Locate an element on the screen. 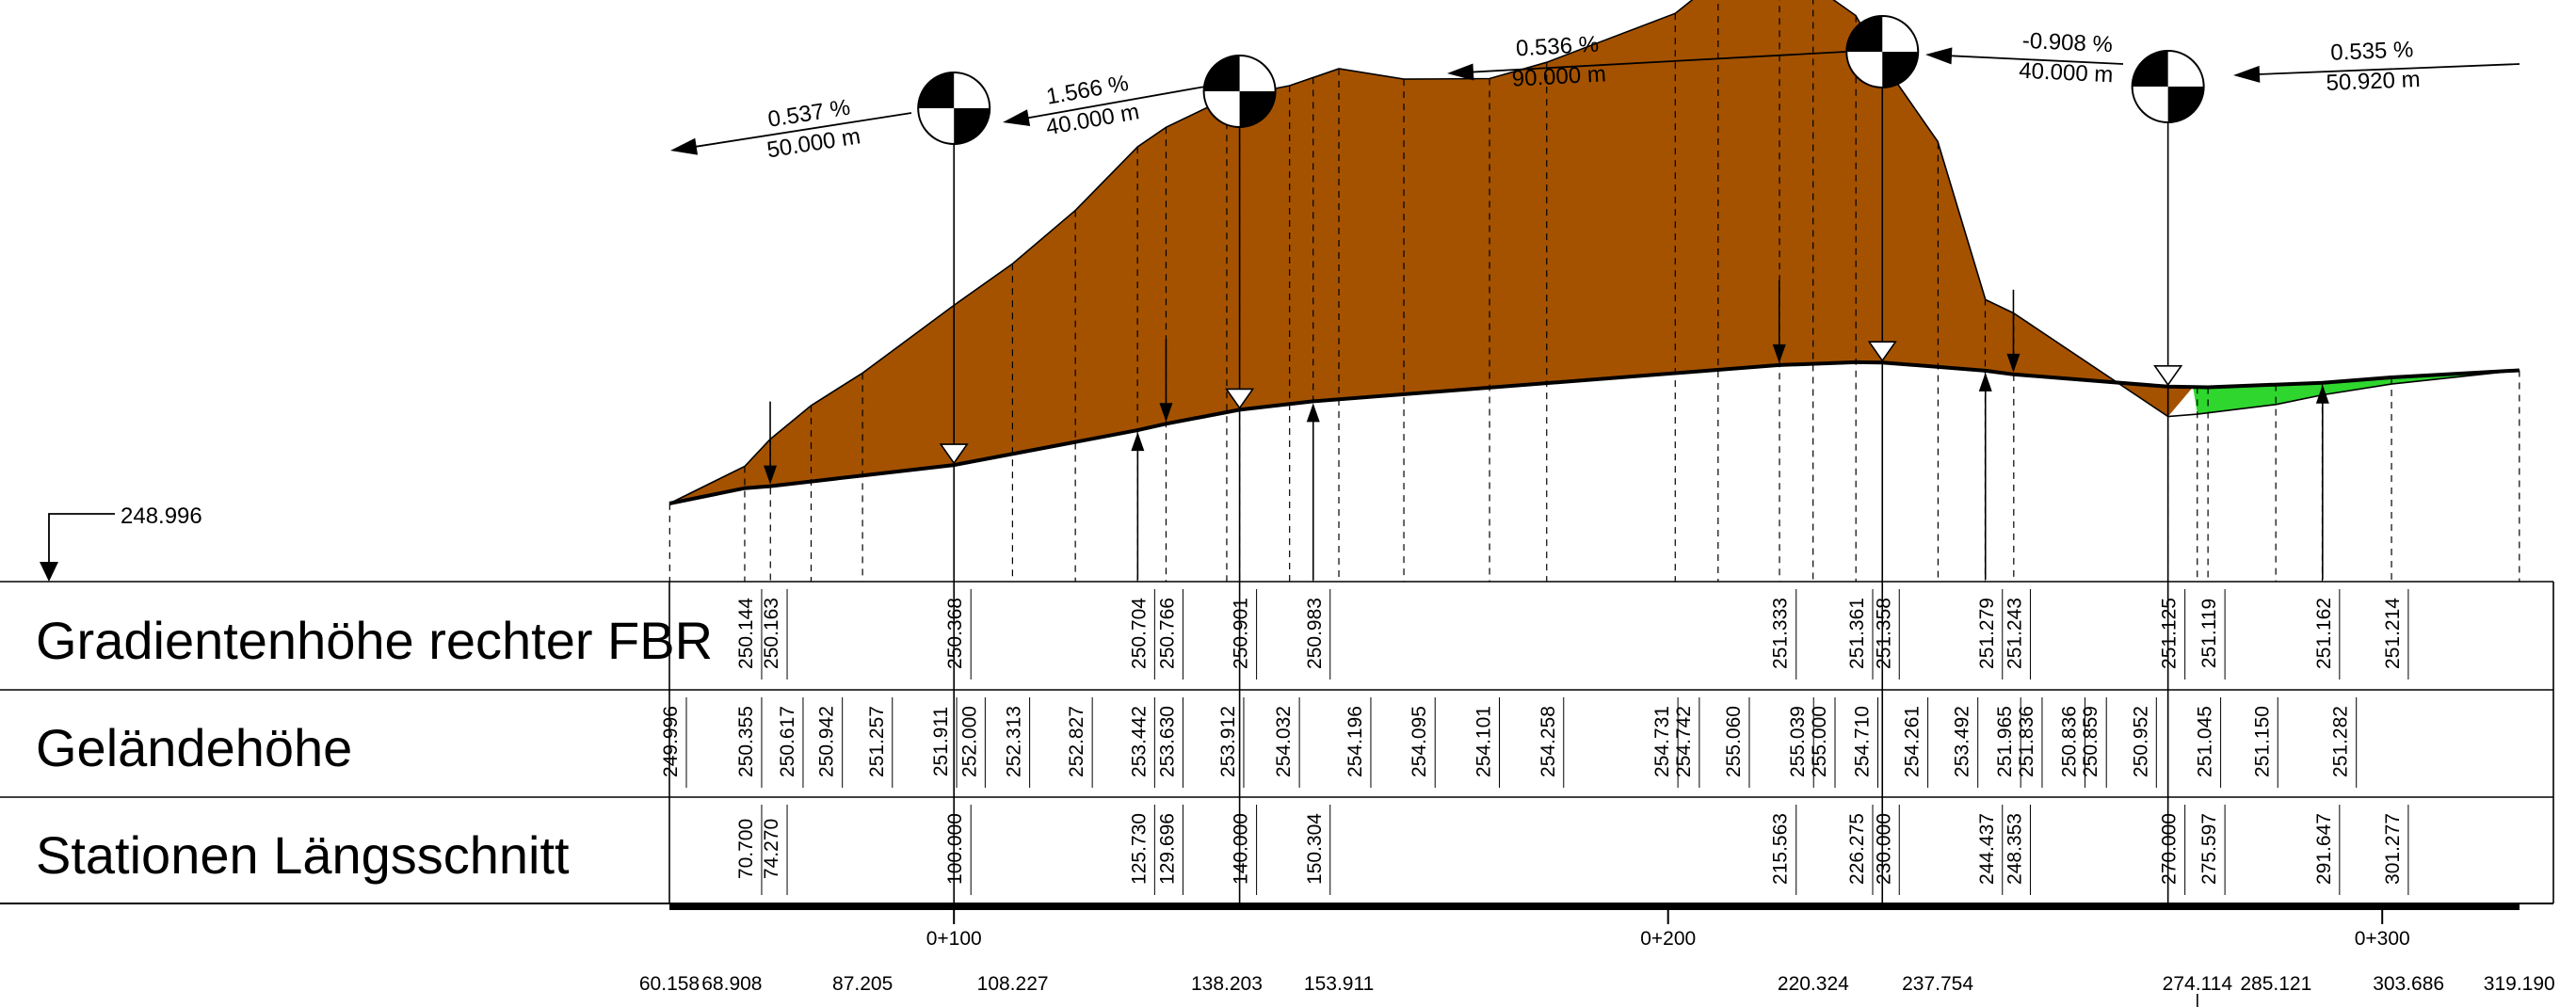 This screenshot has width=2576, height=1007. station-value-text: 275.597 is located at coordinates (2209, 849).